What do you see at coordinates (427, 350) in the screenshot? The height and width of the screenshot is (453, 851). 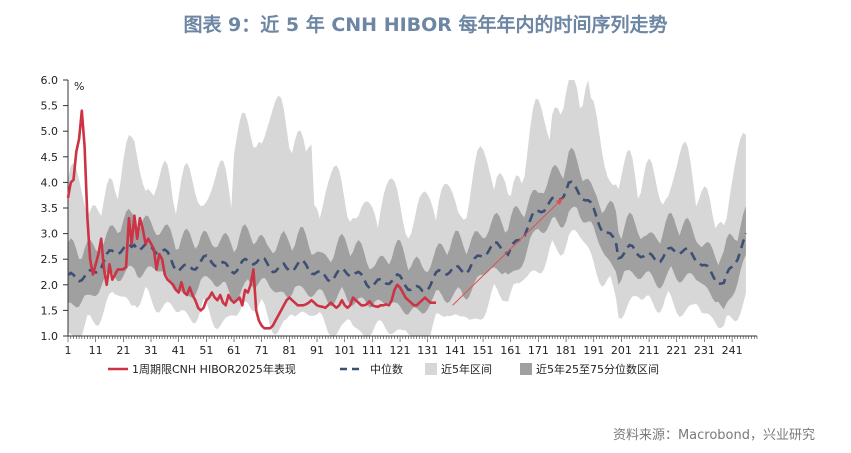 I see `x-tick-label: 131` at bounding box center [427, 350].